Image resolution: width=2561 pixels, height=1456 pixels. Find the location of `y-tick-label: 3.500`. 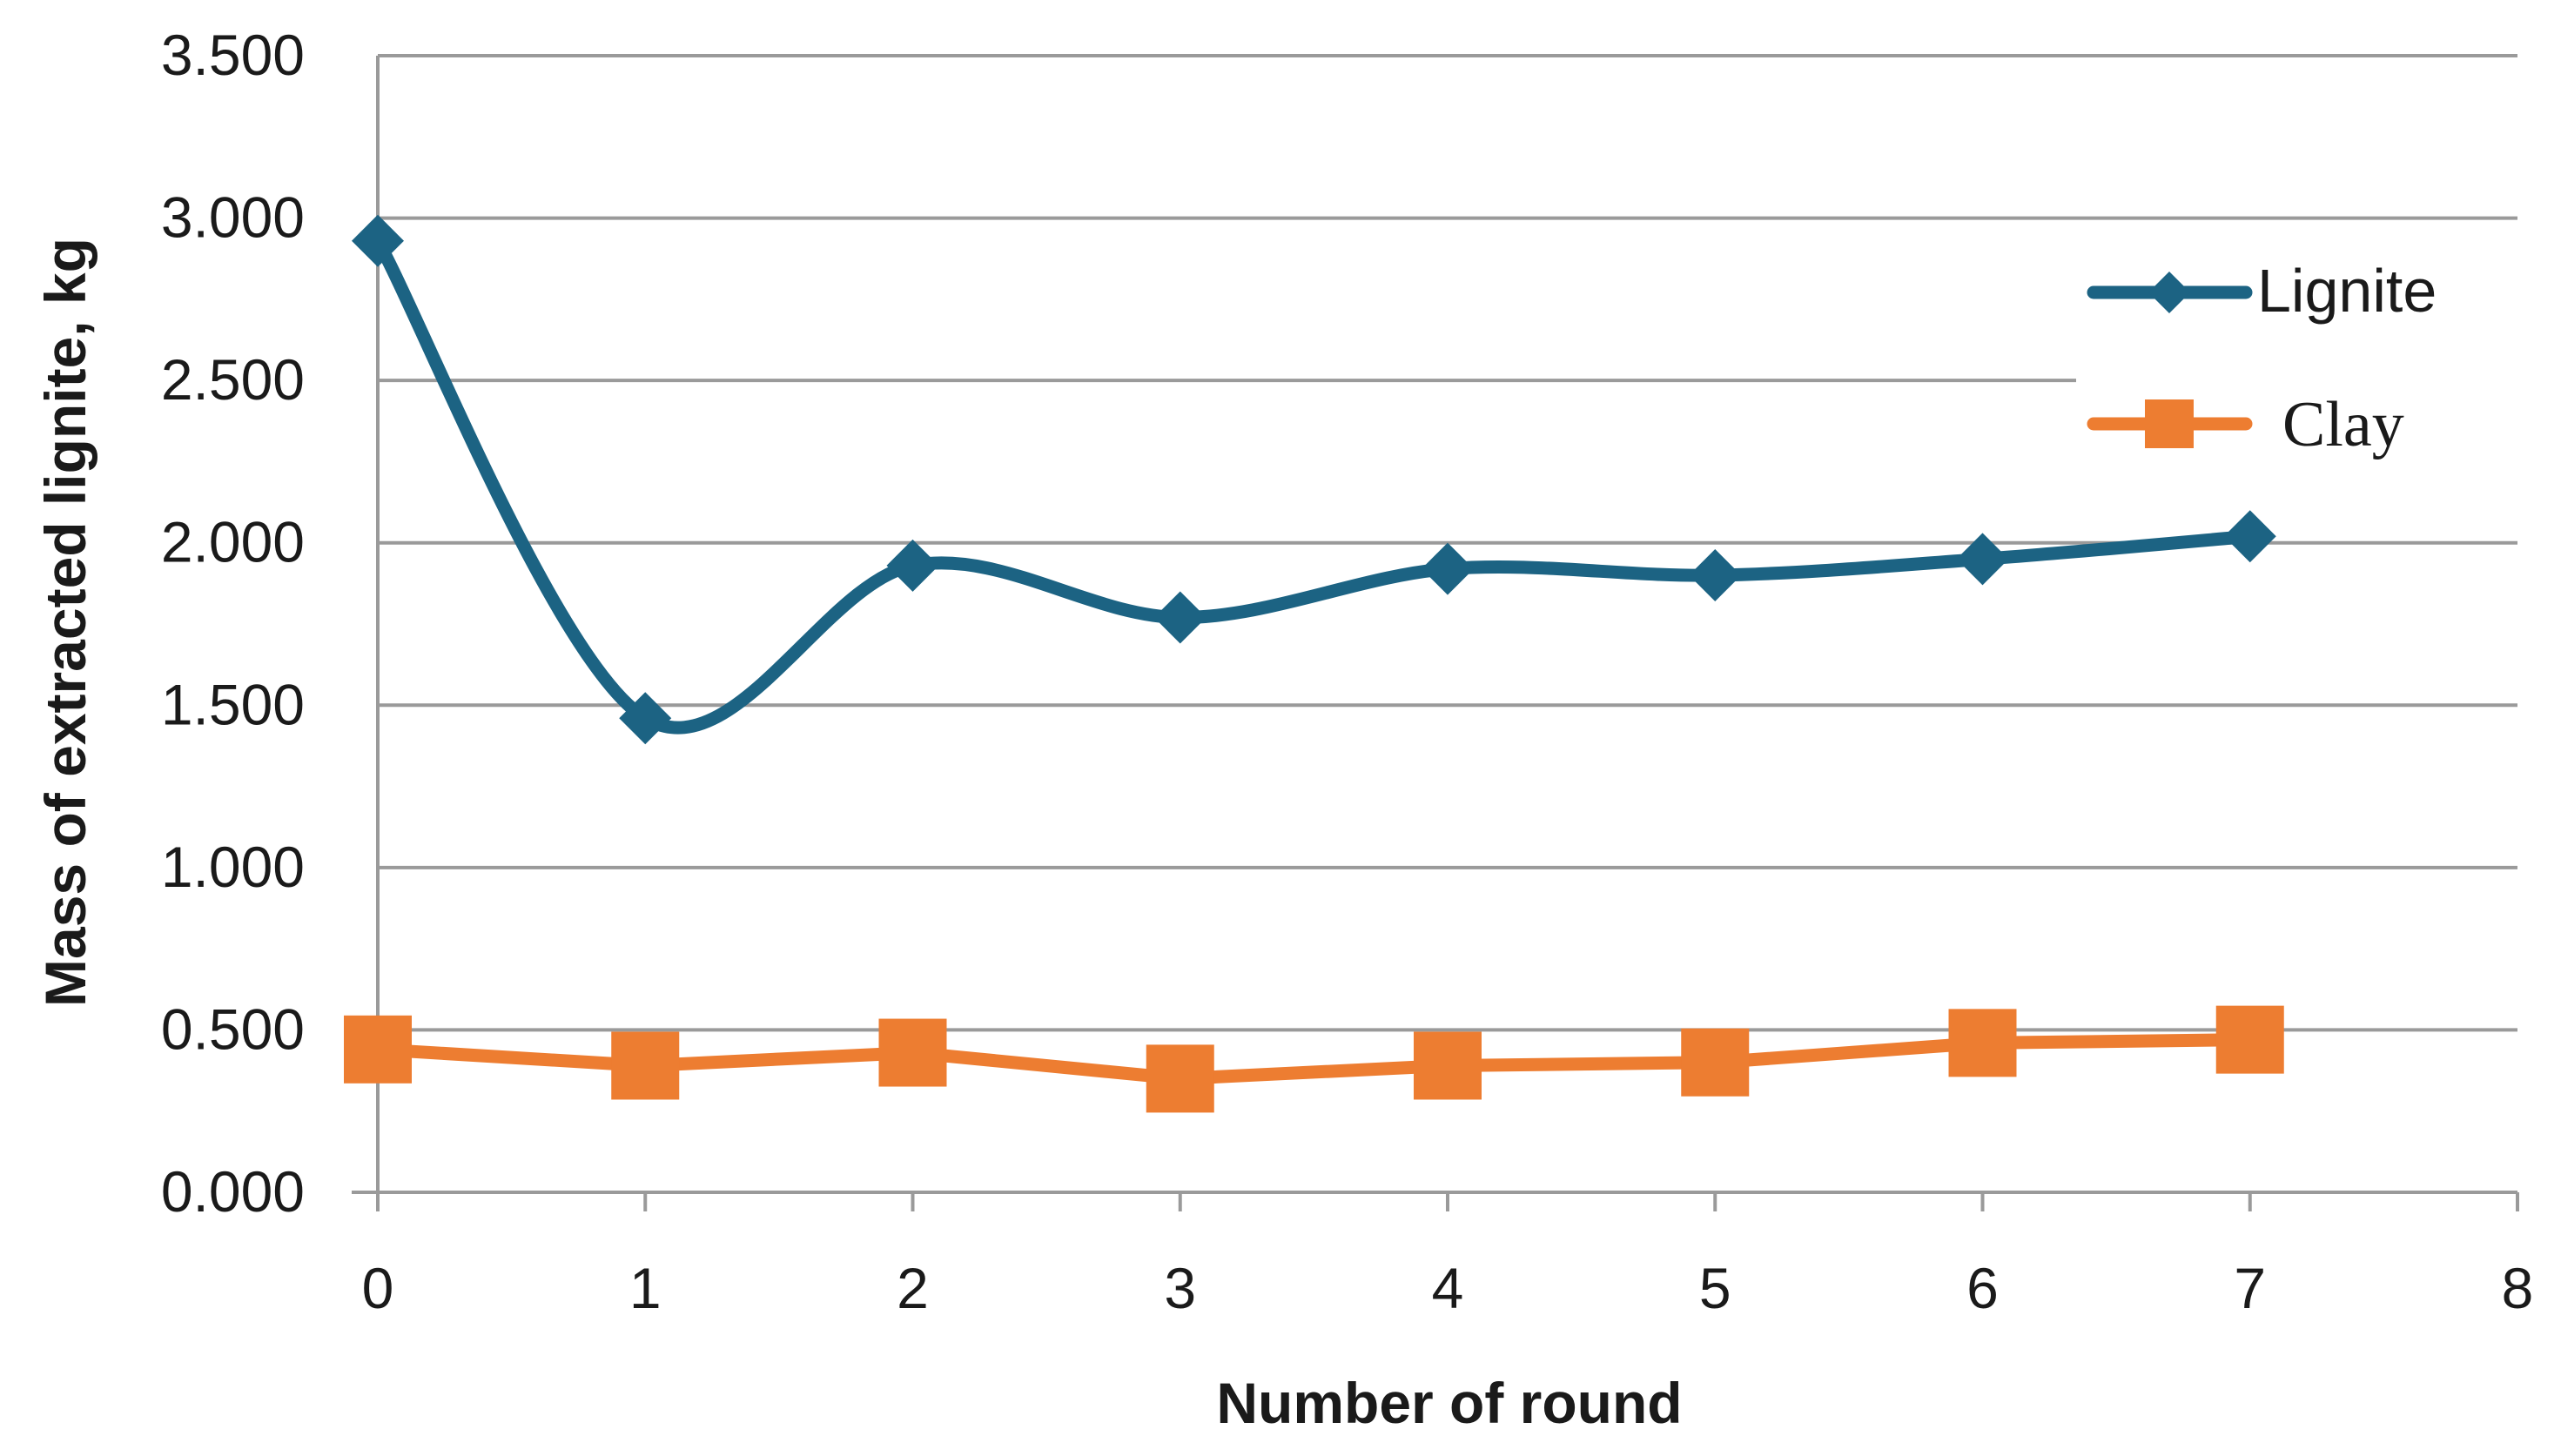

y-tick-label: 3.500 is located at coordinates (233, 55).